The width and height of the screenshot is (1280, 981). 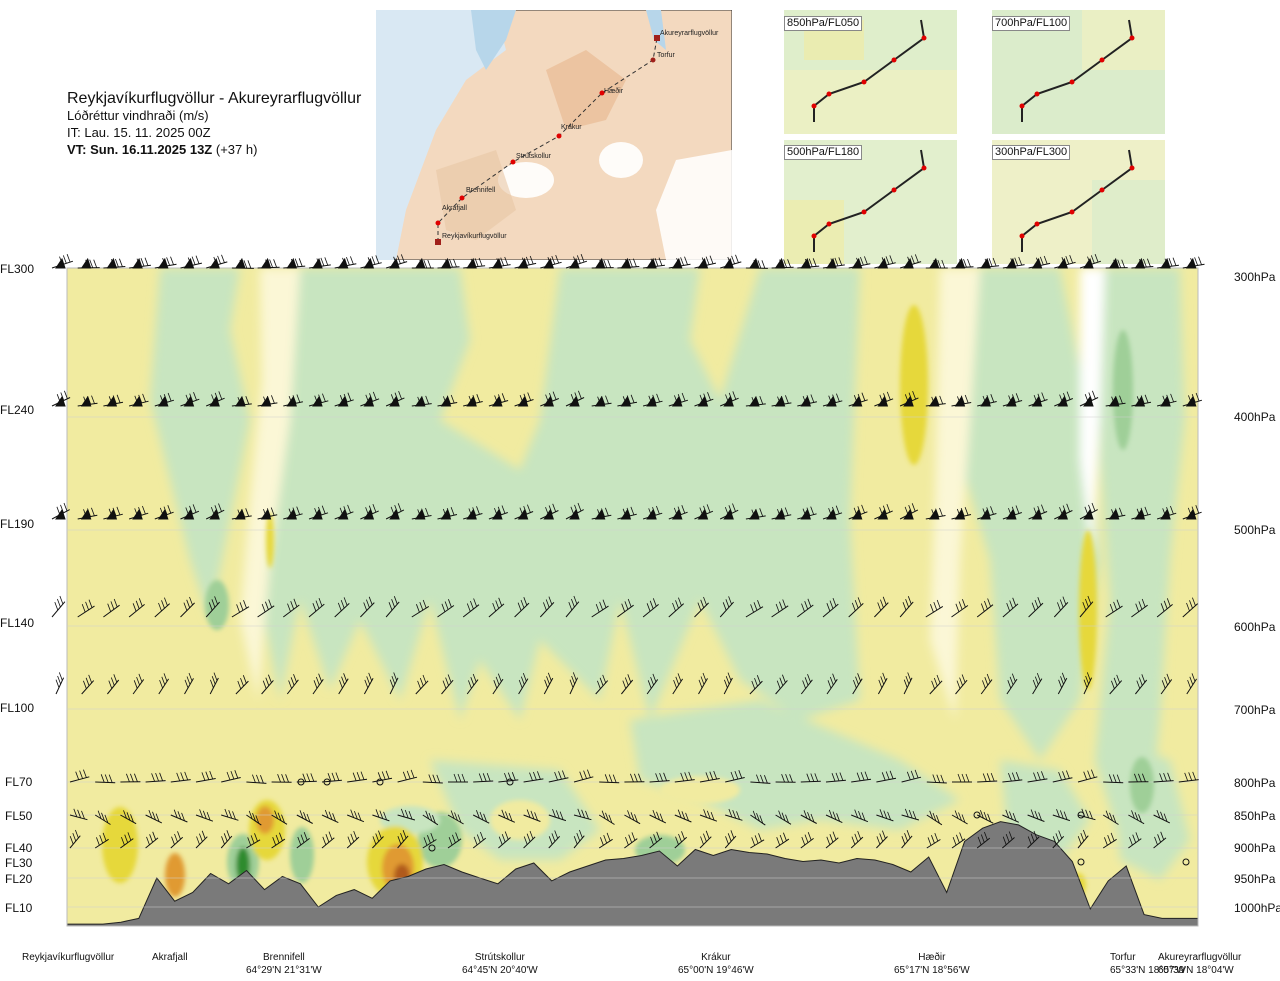 What do you see at coordinates (19, 848) in the screenshot?
I see `fl-label: FL40` at bounding box center [19, 848].